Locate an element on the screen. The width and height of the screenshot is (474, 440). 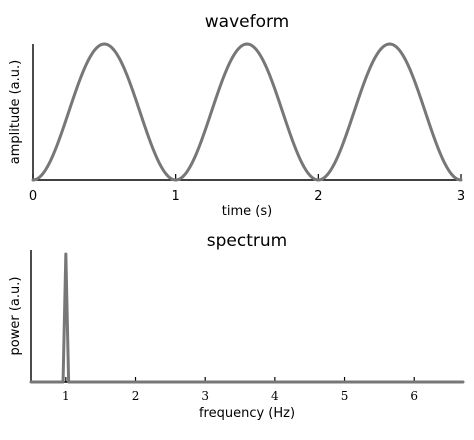
chart-title: spectrum is located at coordinates (247, 241).